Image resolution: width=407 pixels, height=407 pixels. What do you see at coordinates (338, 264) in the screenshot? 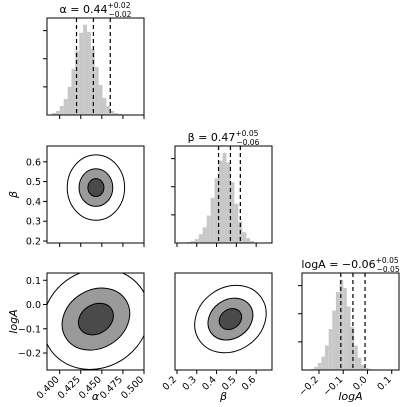
I see `title-main: logA = −0.06` at bounding box center [338, 264].